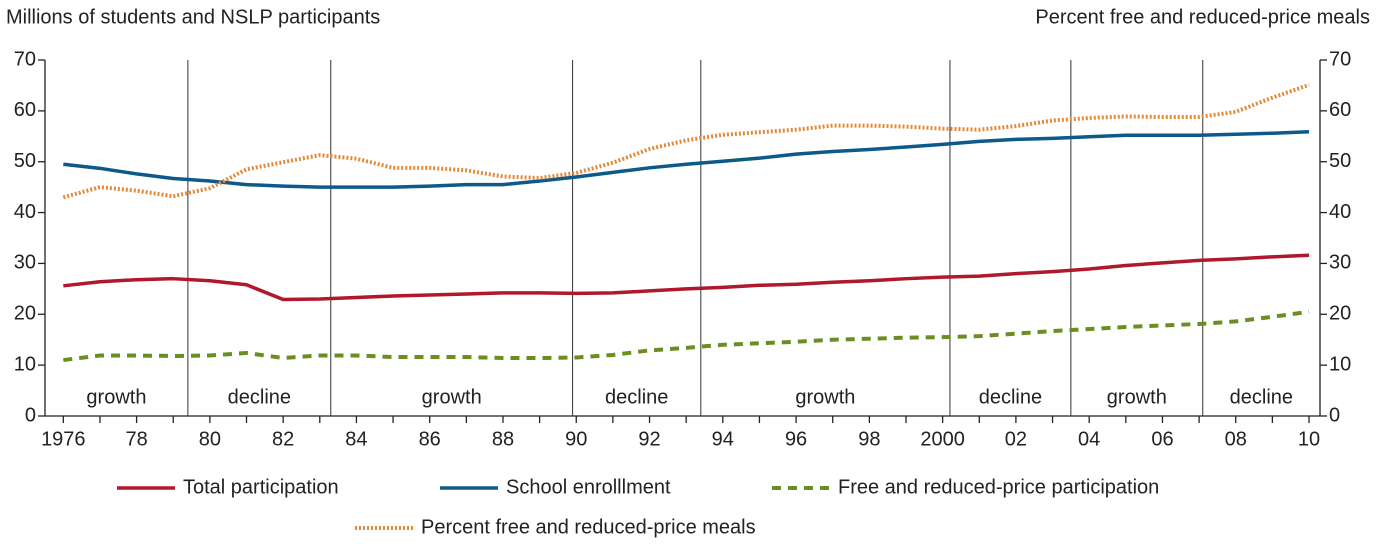 This screenshot has height=544, width=1376. Describe the element at coordinates (63, 439) in the screenshot. I see `x-tick-label: 1976` at that location.